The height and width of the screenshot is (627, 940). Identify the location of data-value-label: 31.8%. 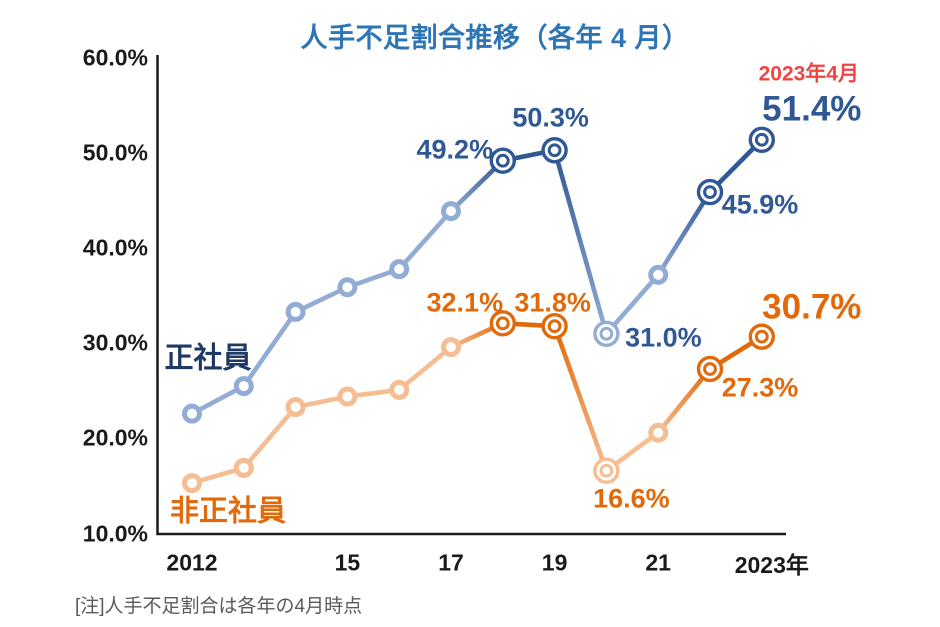
(552, 302).